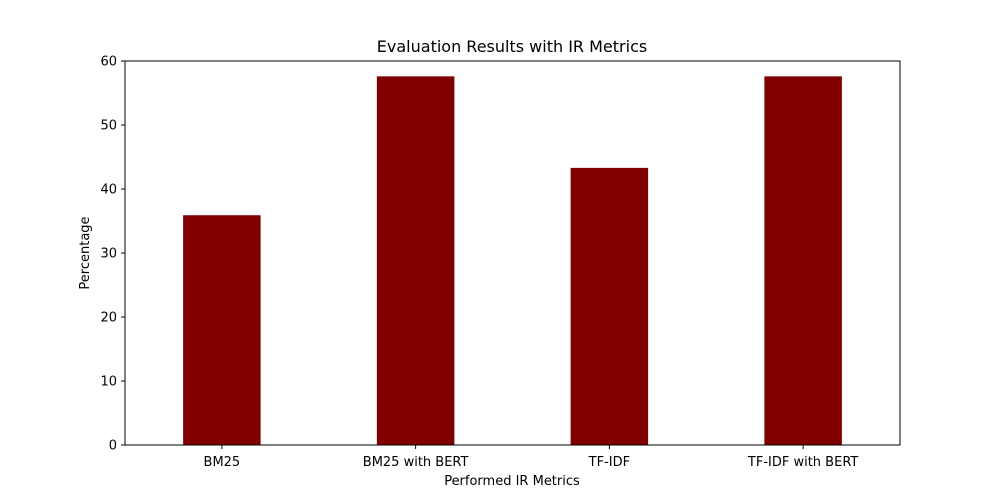 This screenshot has width=1000, height=500. Describe the element at coordinates (108, 318) in the screenshot. I see `y-tick-label: 20` at that location.